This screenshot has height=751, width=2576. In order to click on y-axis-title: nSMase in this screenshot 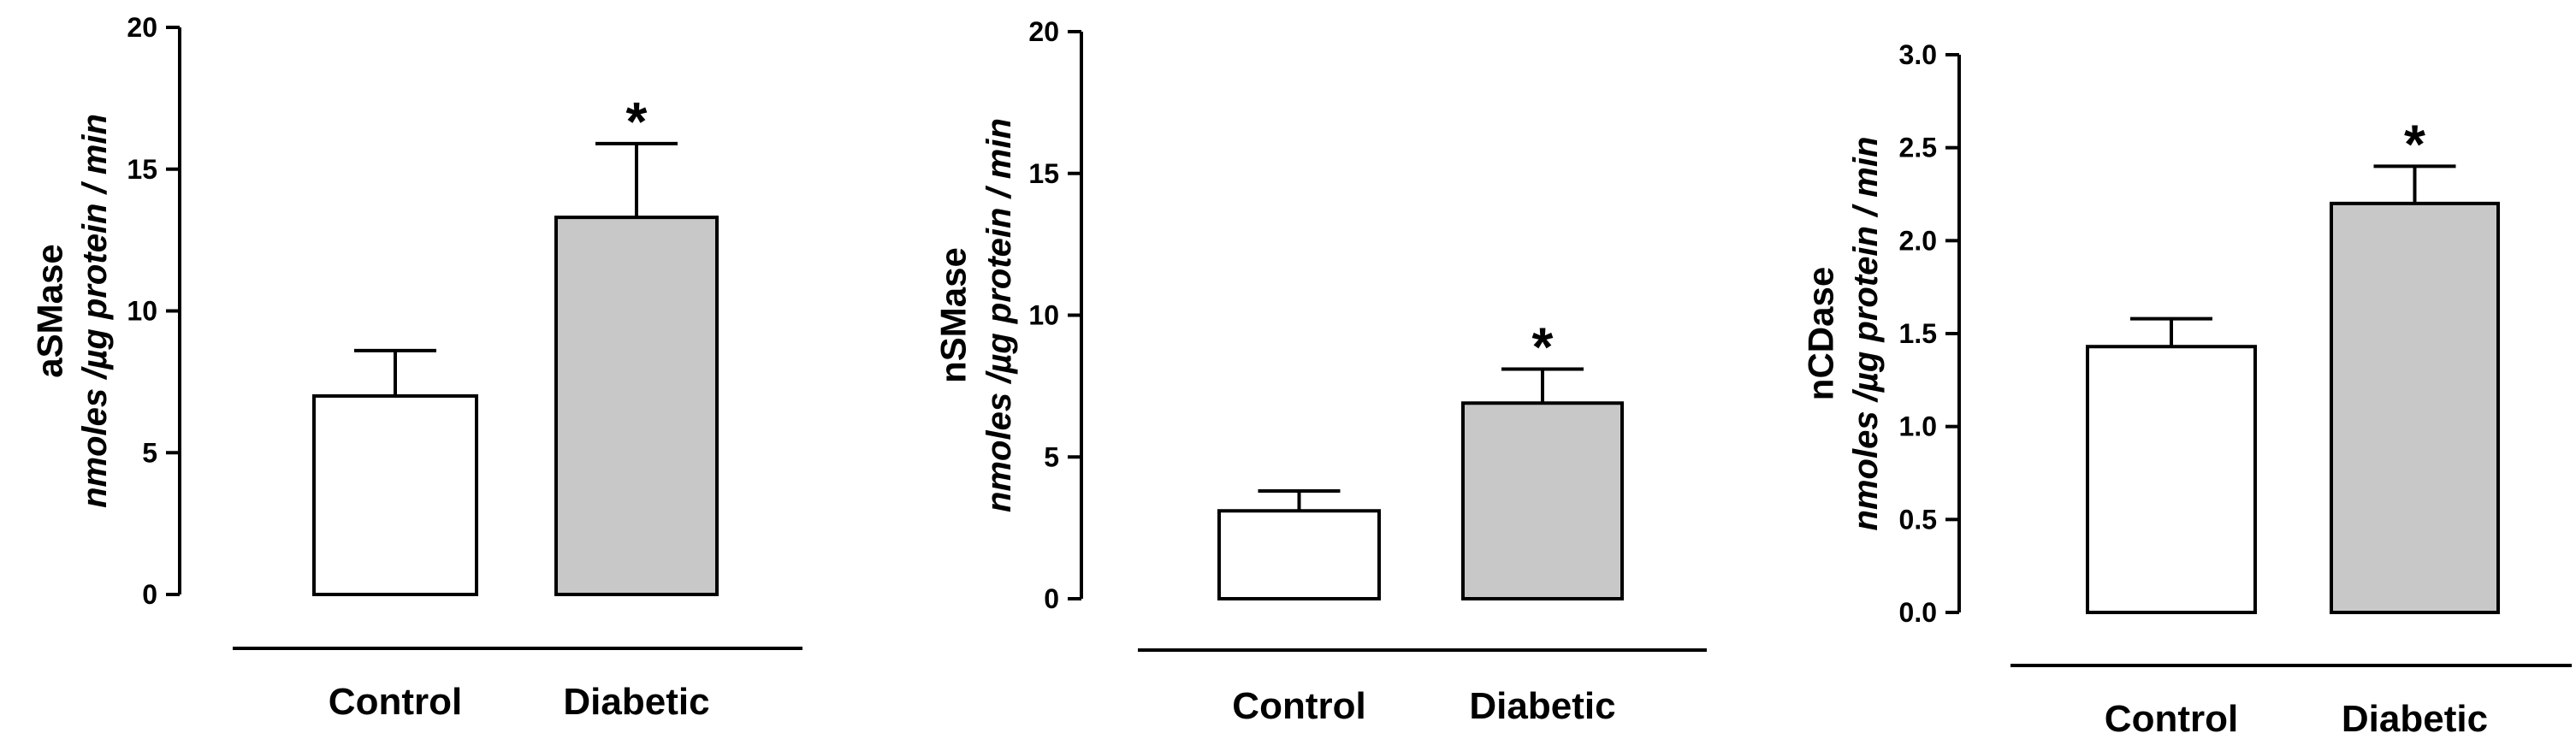, I will do `click(953, 315)`.